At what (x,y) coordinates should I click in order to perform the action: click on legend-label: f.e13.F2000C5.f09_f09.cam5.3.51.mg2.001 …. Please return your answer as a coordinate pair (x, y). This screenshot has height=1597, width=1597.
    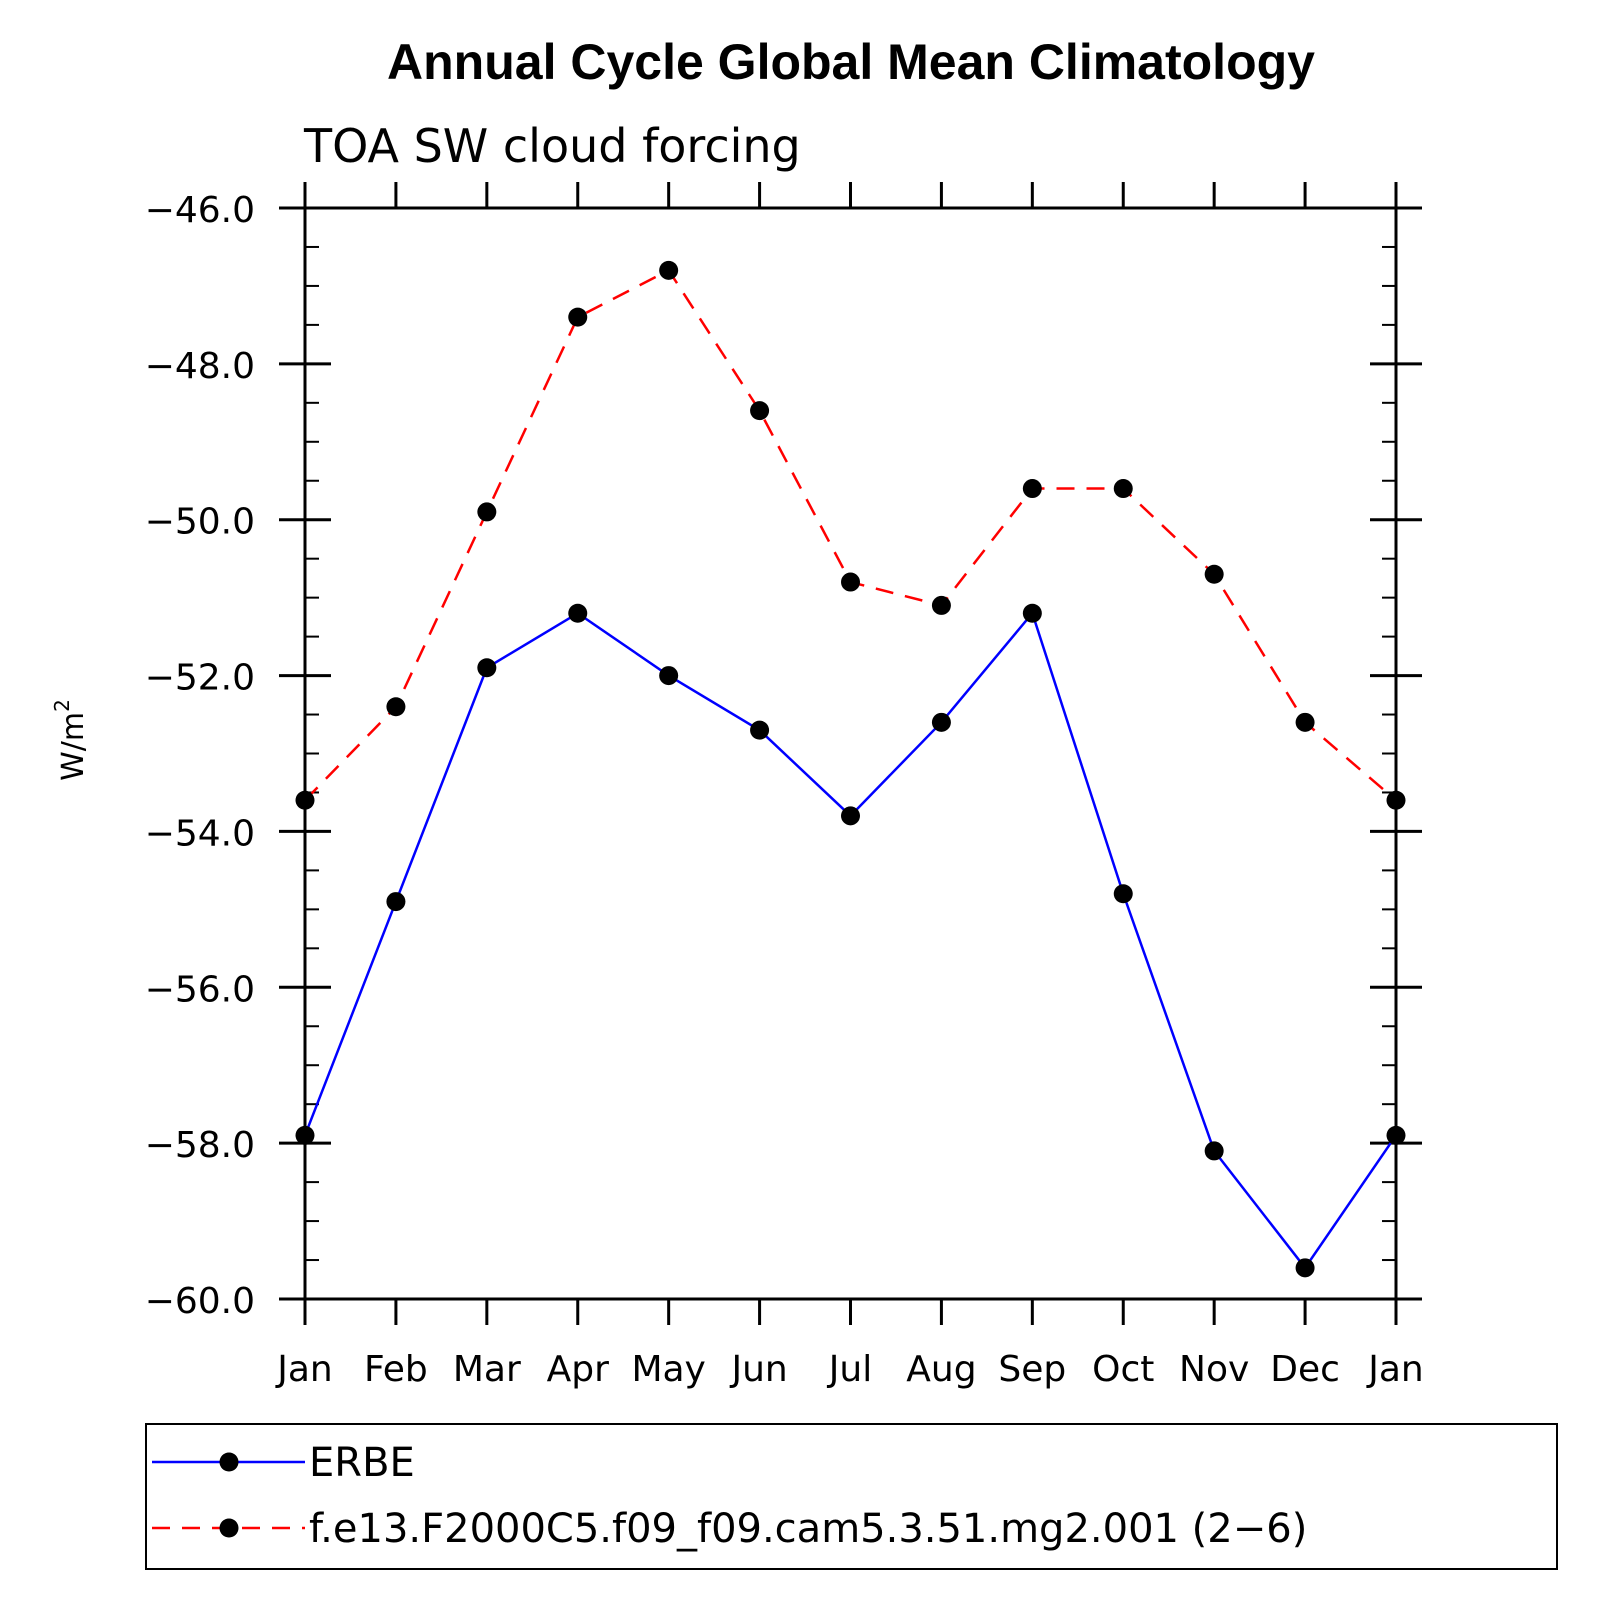
    Looking at the image, I should click on (808, 1529).